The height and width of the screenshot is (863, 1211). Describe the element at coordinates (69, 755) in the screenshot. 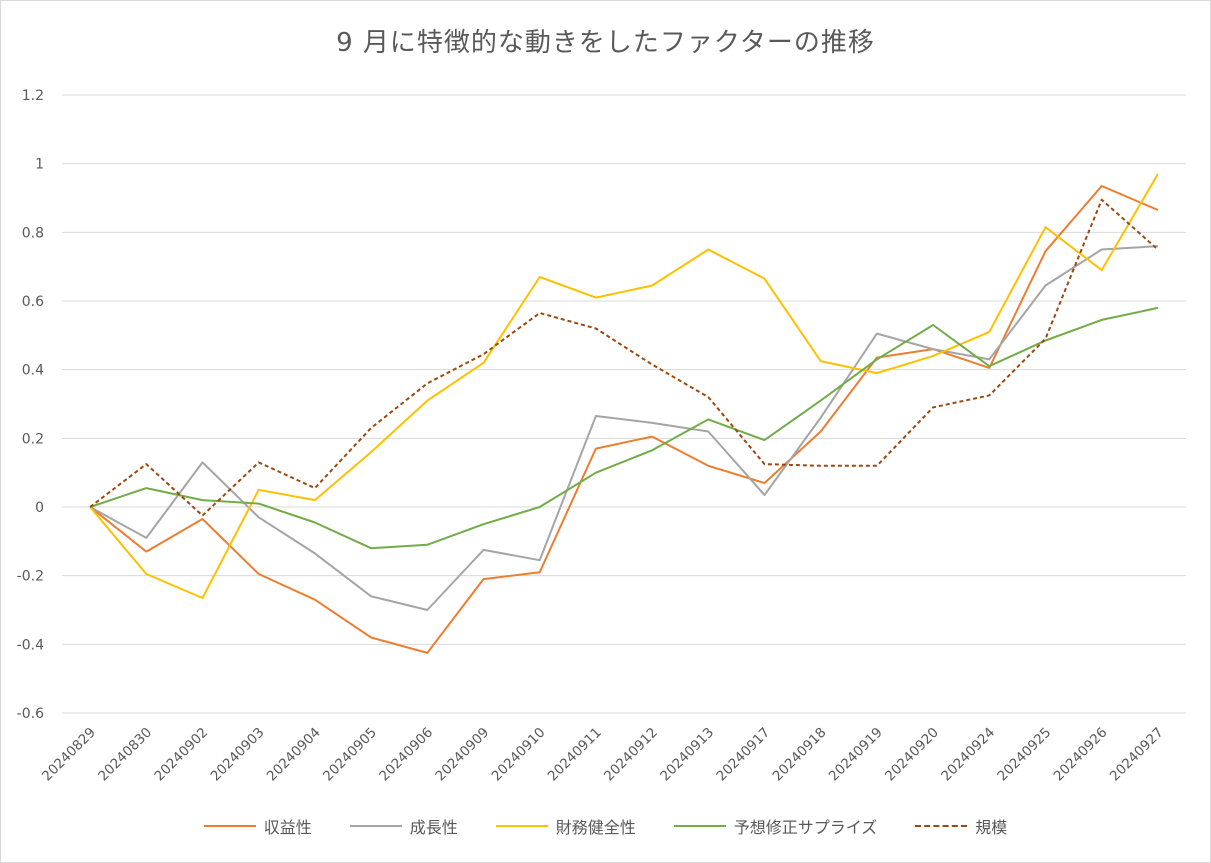

I see `x-tick-label: 20240829` at that location.